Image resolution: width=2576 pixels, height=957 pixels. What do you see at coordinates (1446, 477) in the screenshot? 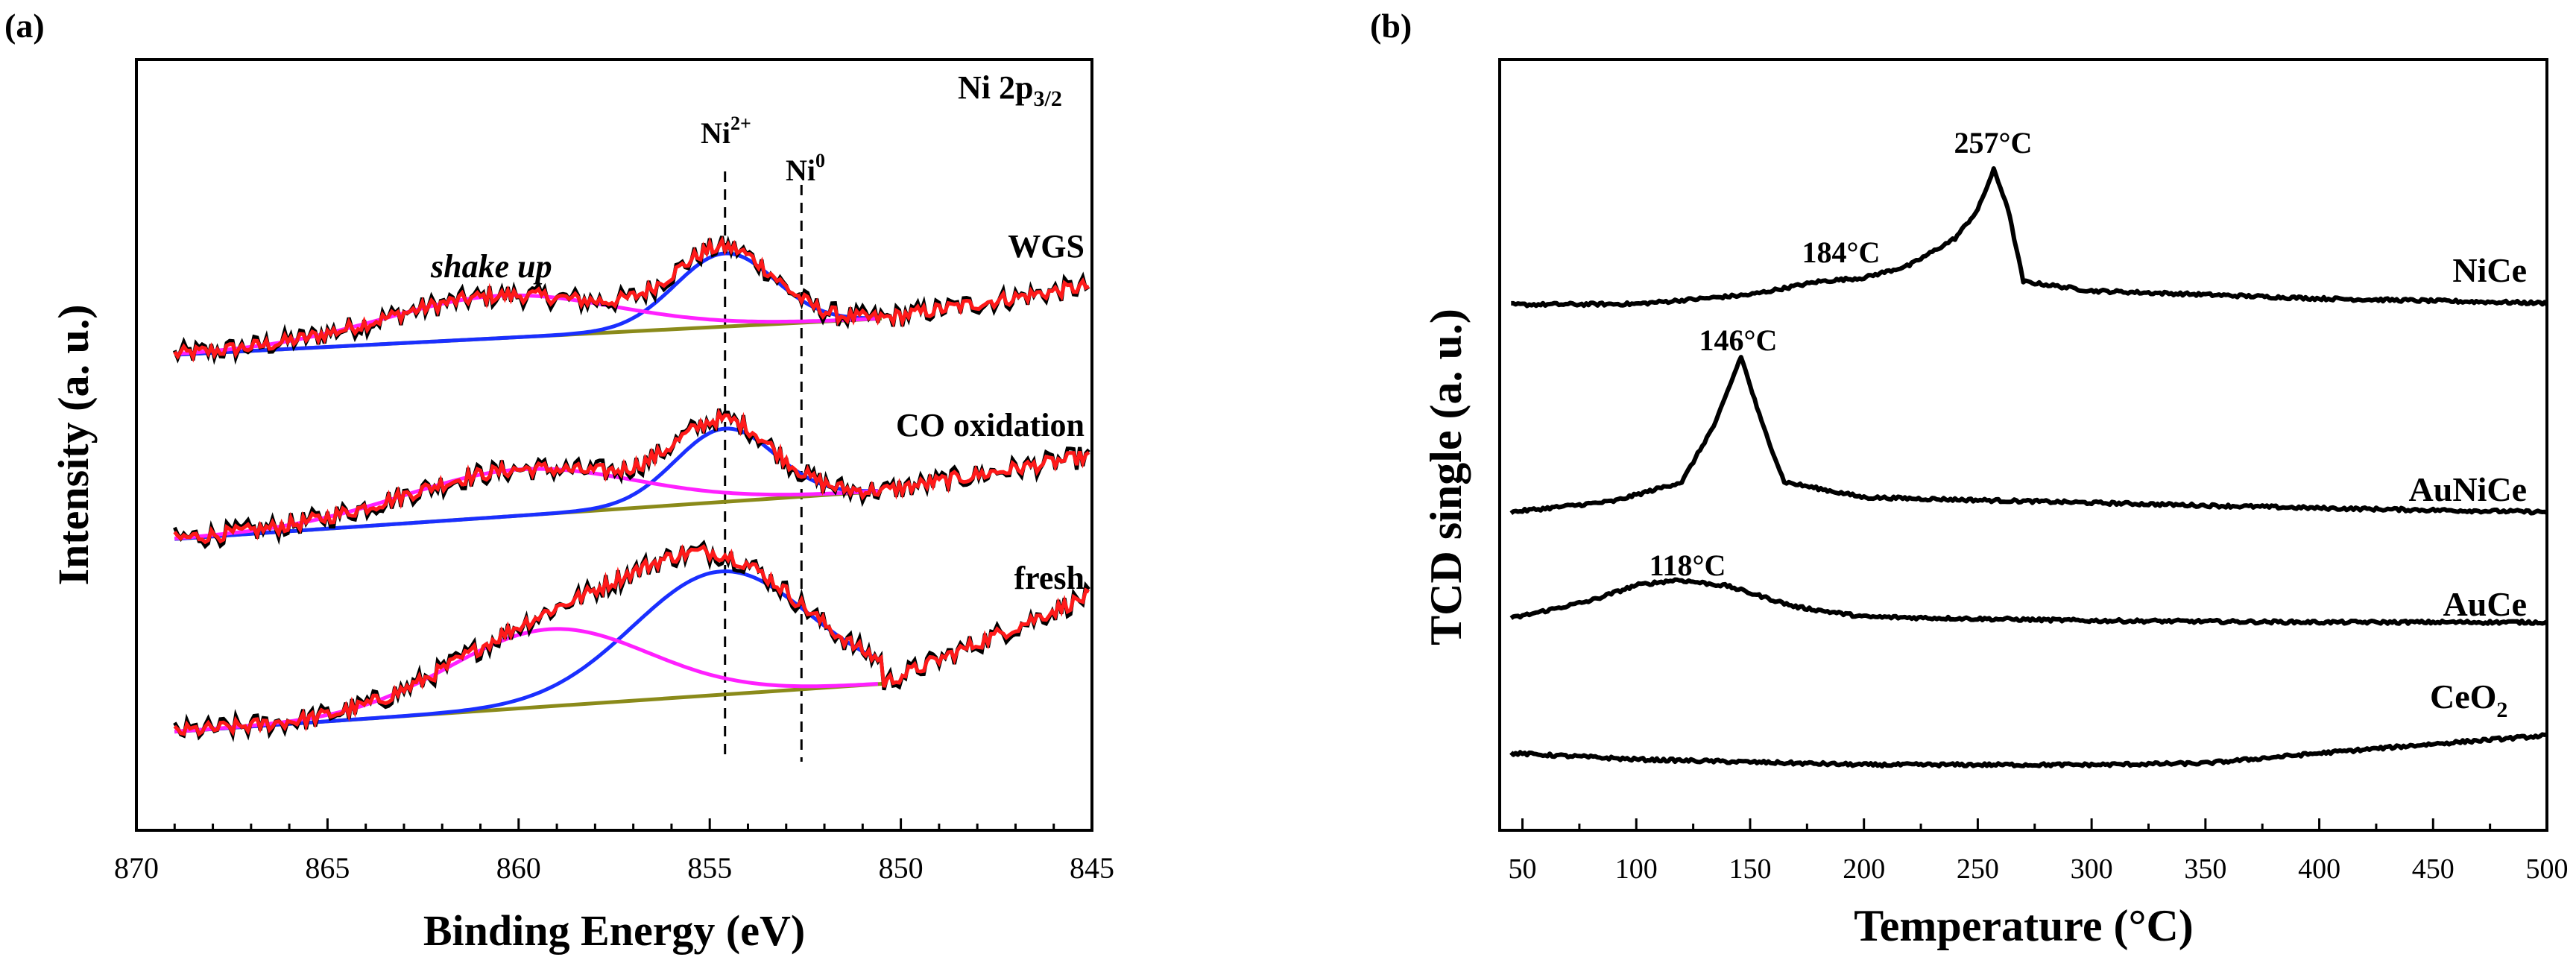
I see `panel-b-y-axis-label: TCD single (a. u.)` at bounding box center [1446, 477].